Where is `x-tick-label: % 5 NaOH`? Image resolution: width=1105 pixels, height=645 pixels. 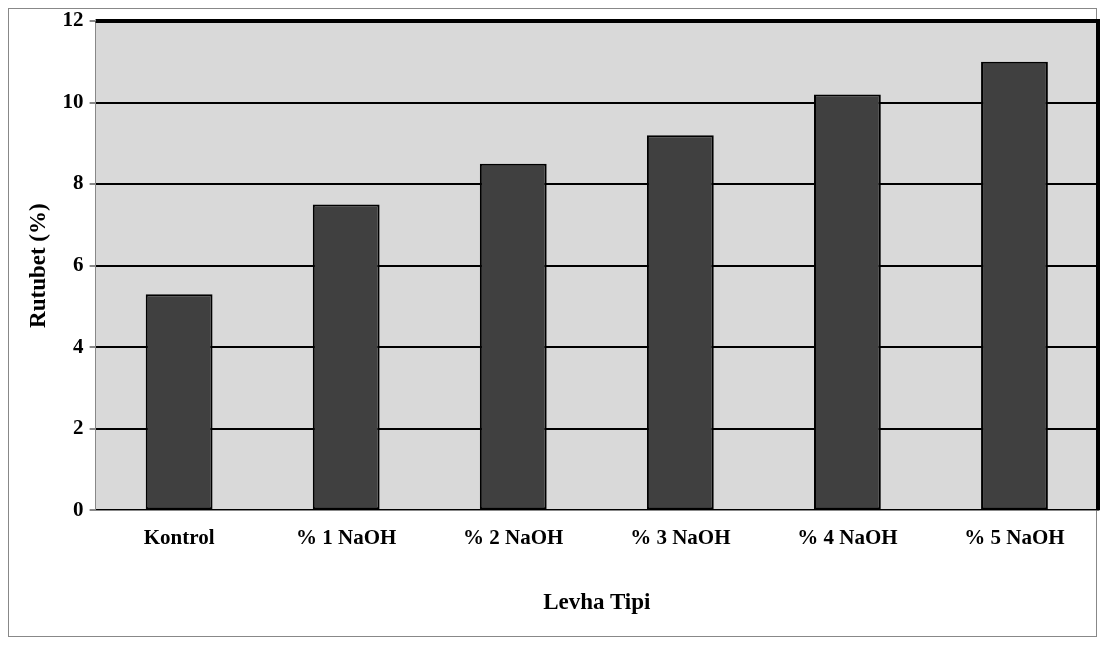
x-tick-label: % 5 NaOH is located at coordinates (1014, 537).